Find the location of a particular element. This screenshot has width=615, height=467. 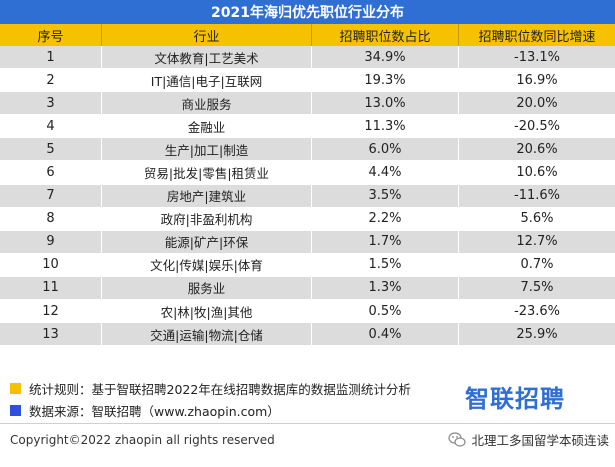

note-source-text: 数据来源：智联招聘（www.zhaopin.com） is located at coordinates (154, 411).